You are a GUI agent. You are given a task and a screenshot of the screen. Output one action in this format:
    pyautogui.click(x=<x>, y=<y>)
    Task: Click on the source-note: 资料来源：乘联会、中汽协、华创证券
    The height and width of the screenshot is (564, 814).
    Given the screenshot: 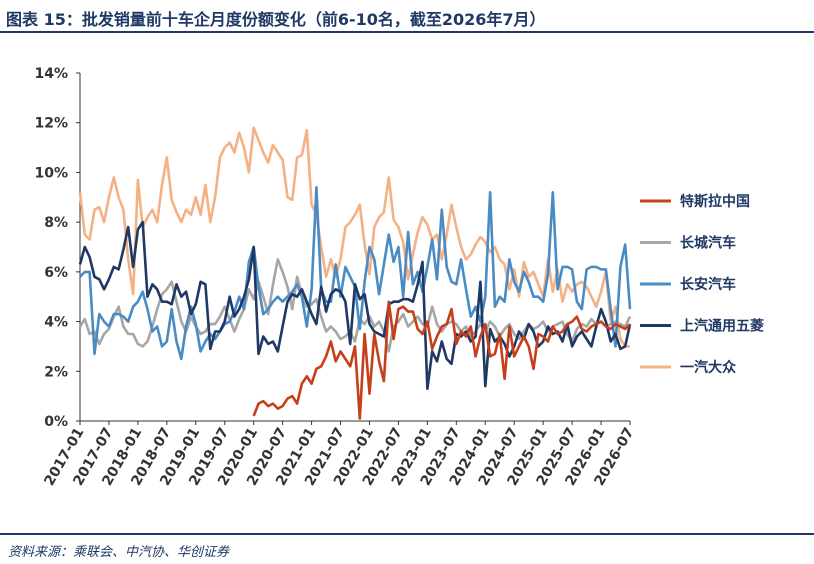 What is the action you would take?
    pyautogui.click(x=119, y=552)
    